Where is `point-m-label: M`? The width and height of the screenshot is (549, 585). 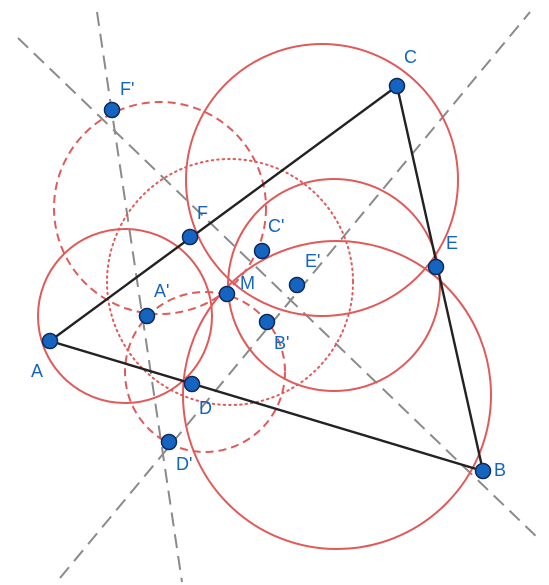 point-m-label: M is located at coordinates (247, 283).